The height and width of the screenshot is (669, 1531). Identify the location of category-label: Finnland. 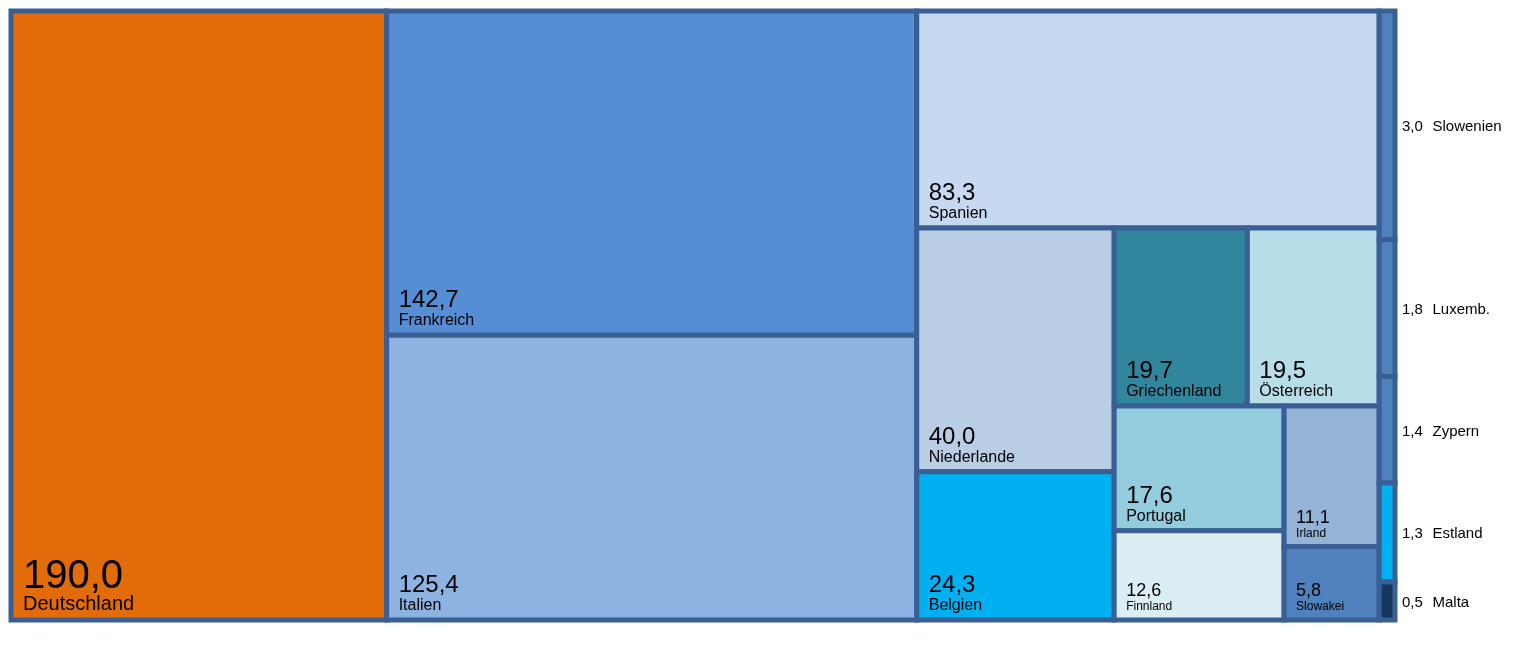
(1149, 606).